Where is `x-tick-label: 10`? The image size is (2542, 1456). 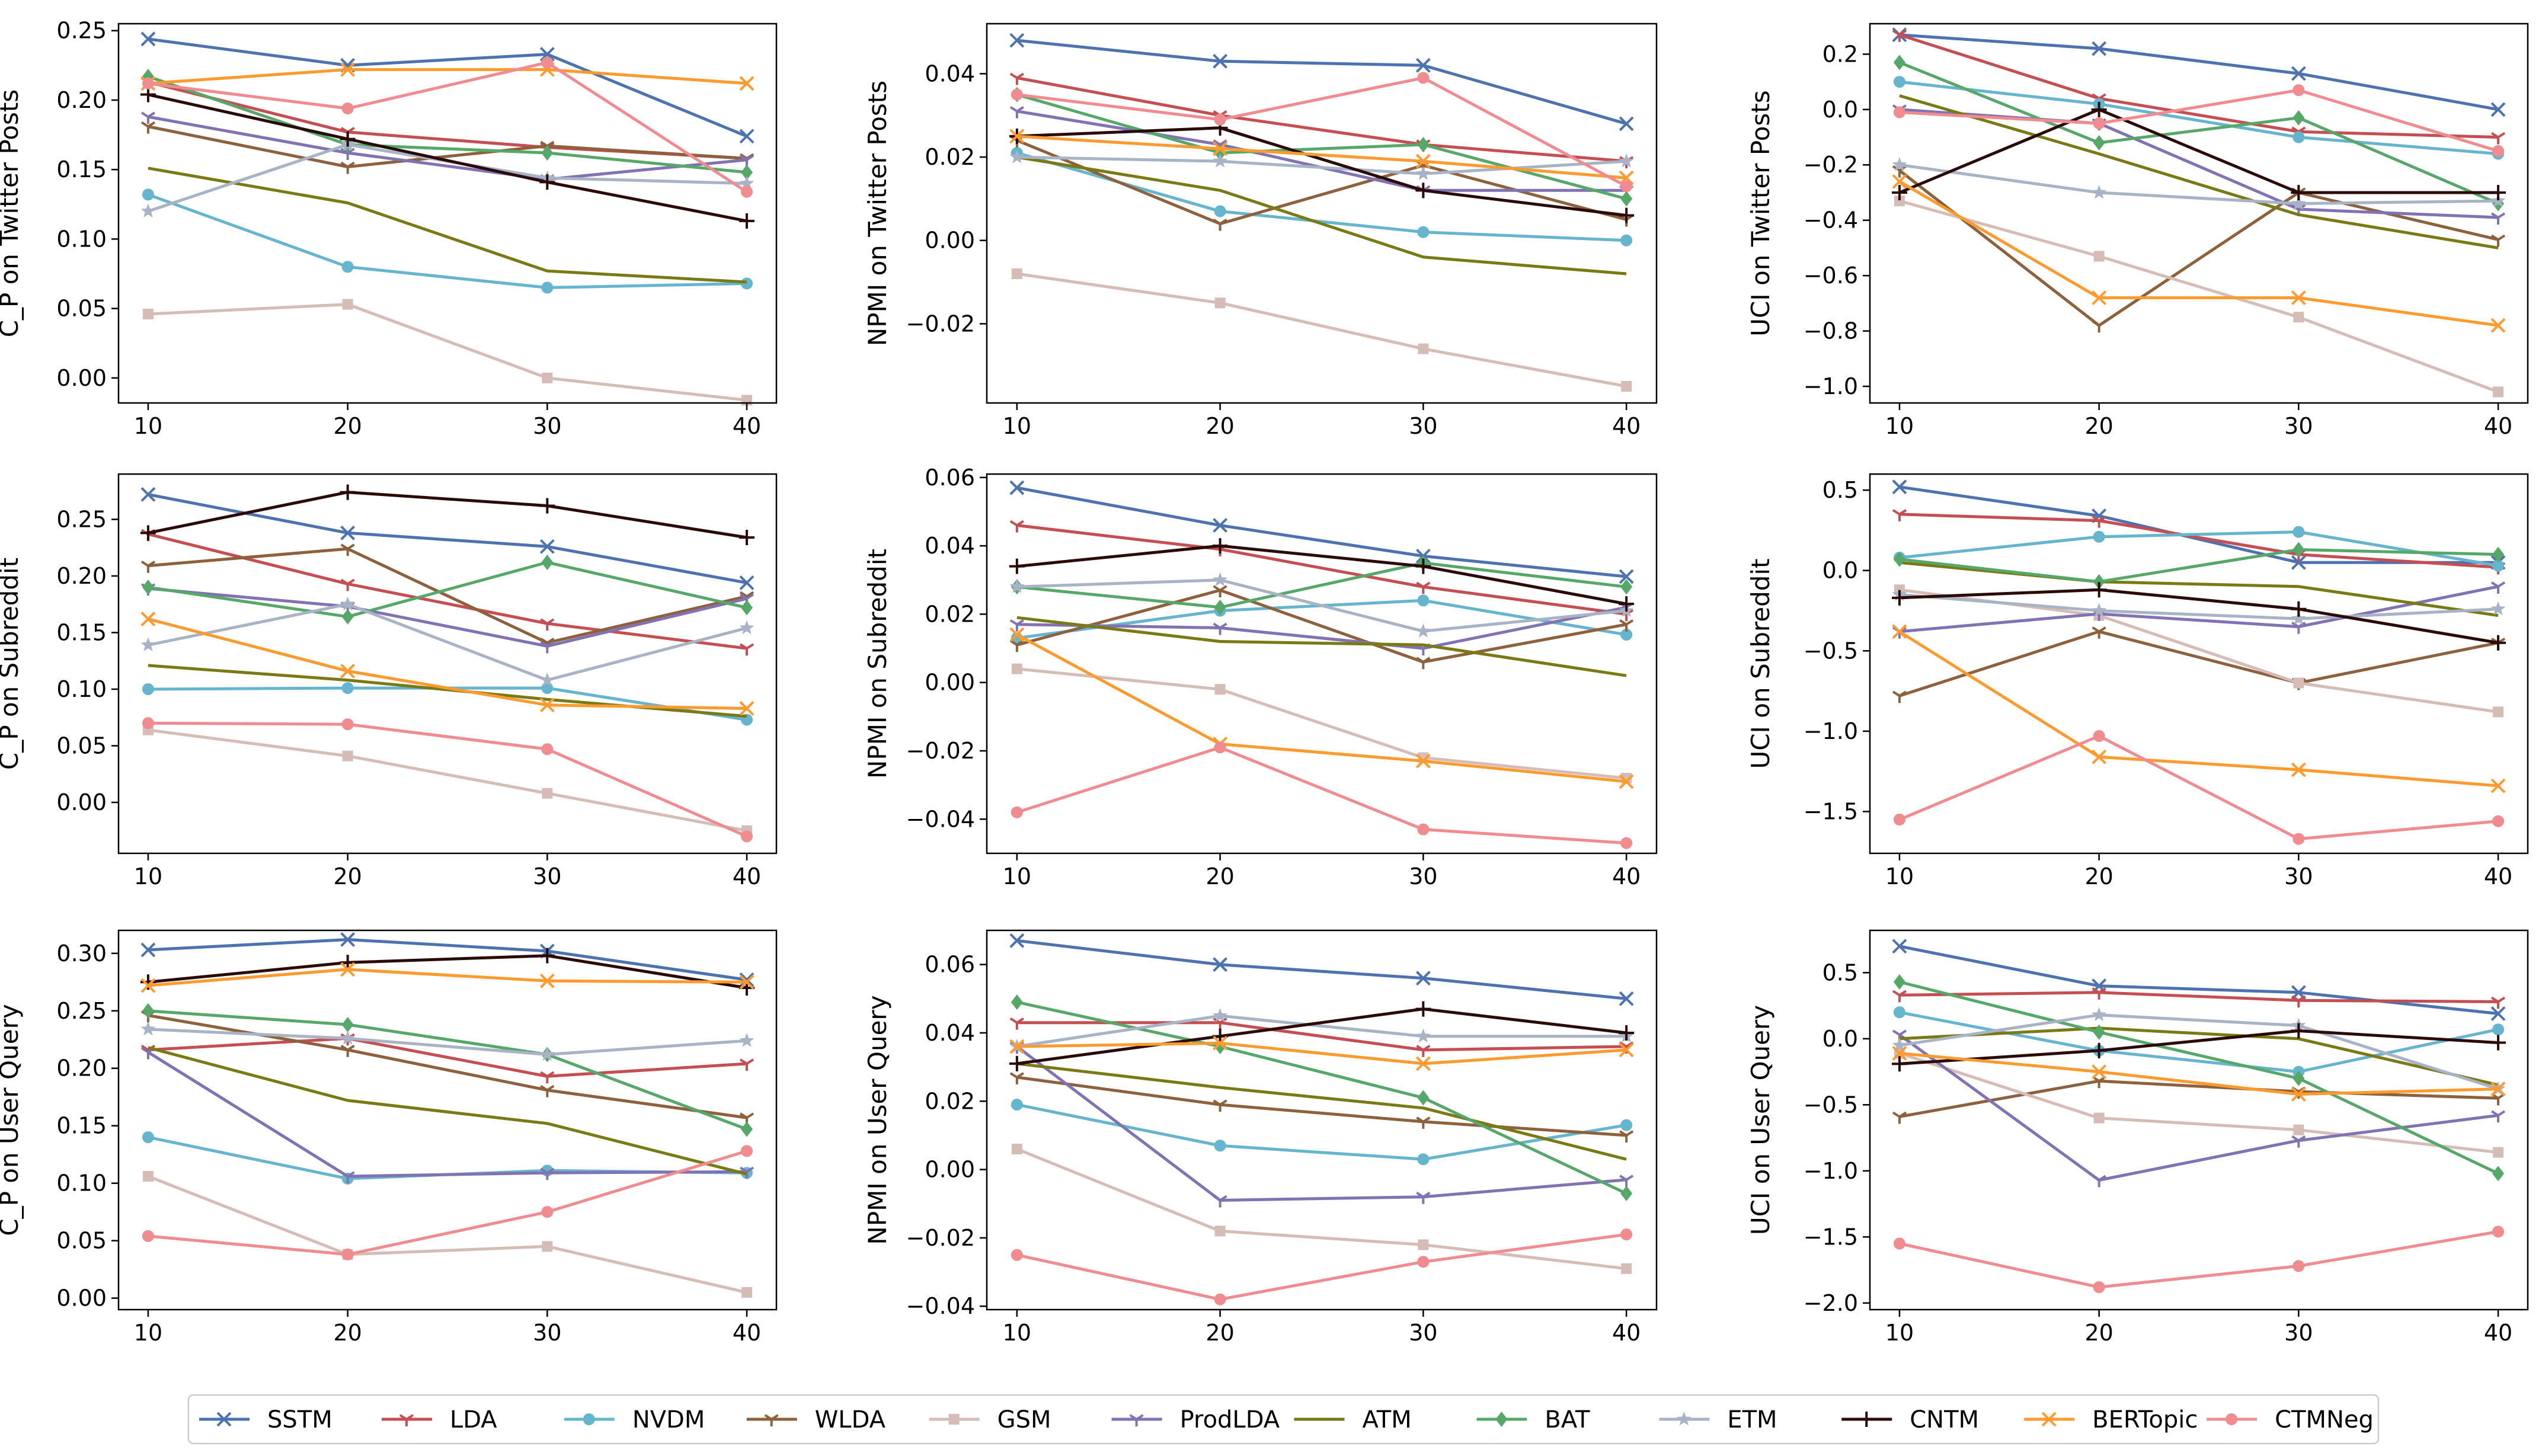 x-tick-label: 10 is located at coordinates (1017, 1333).